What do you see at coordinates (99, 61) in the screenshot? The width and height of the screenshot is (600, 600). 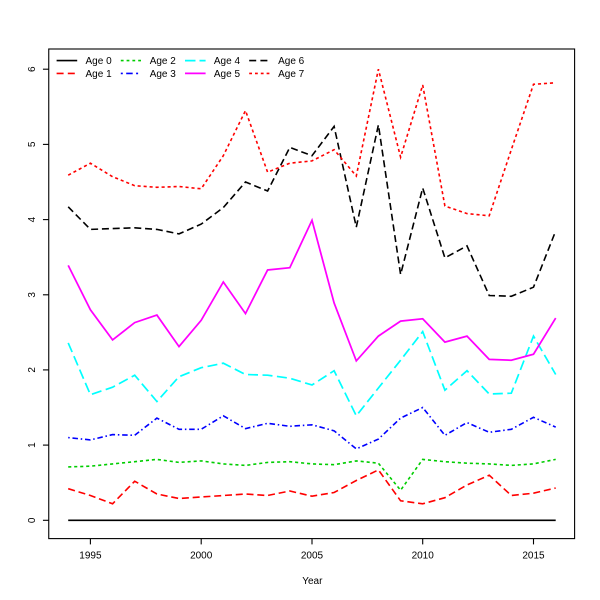 I see `svg-text: Age 0` at bounding box center [99, 61].